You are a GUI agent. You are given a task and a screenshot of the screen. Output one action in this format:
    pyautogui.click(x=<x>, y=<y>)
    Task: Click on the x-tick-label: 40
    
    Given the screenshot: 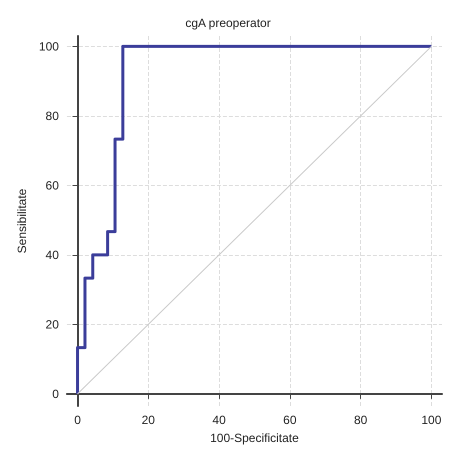 What is the action you would take?
    pyautogui.click(x=219, y=420)
    